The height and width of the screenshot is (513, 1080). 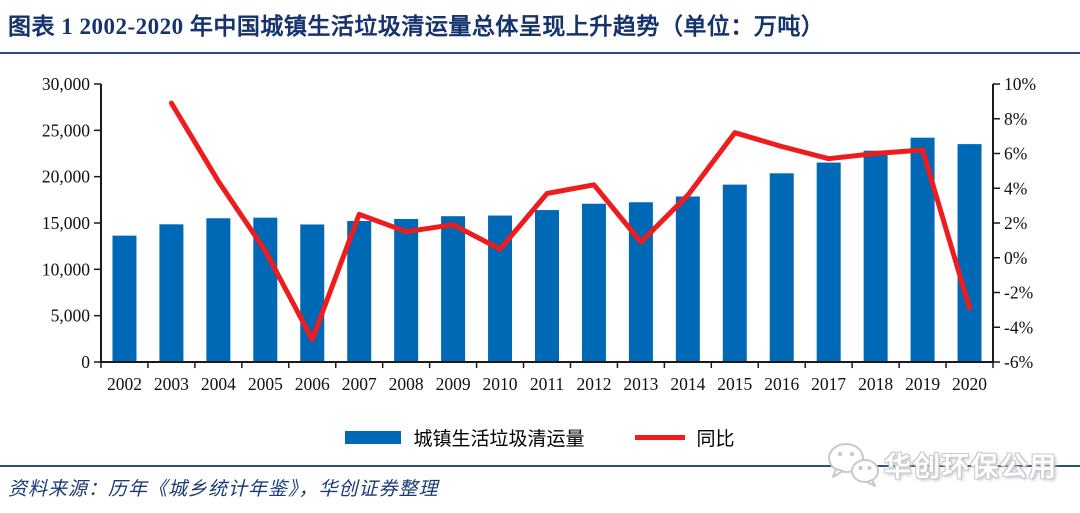 I want to click on bar-2012, so click(x=593, y=282).